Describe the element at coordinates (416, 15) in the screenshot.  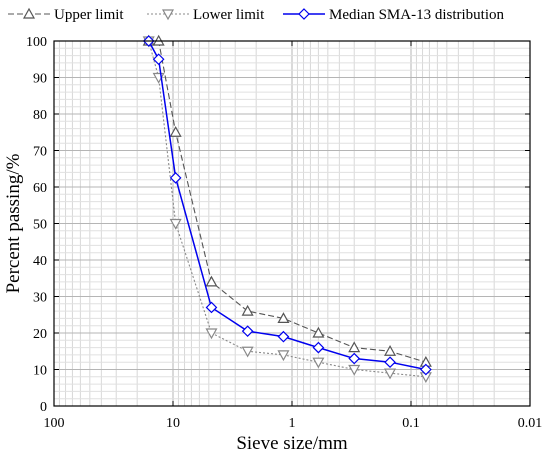
I see `legend-label: Median SMA-13 distribution` at that location.